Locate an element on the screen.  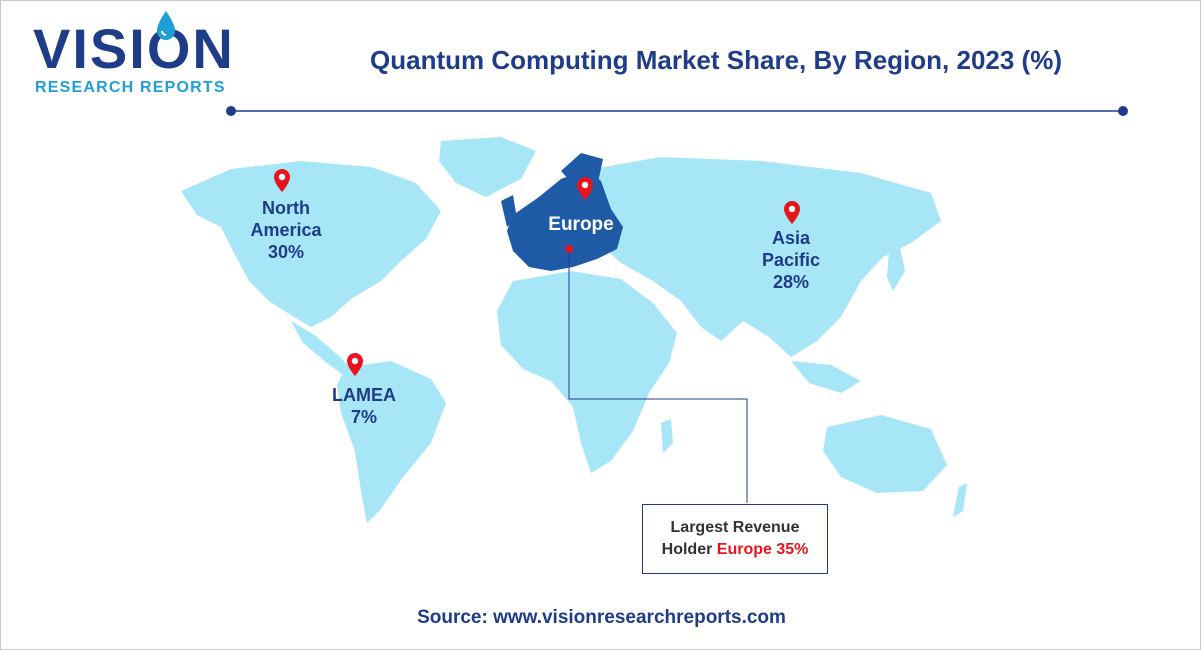
brand-logo: VISION RESEARCH REPORTS is located at coordinates (134, 55).